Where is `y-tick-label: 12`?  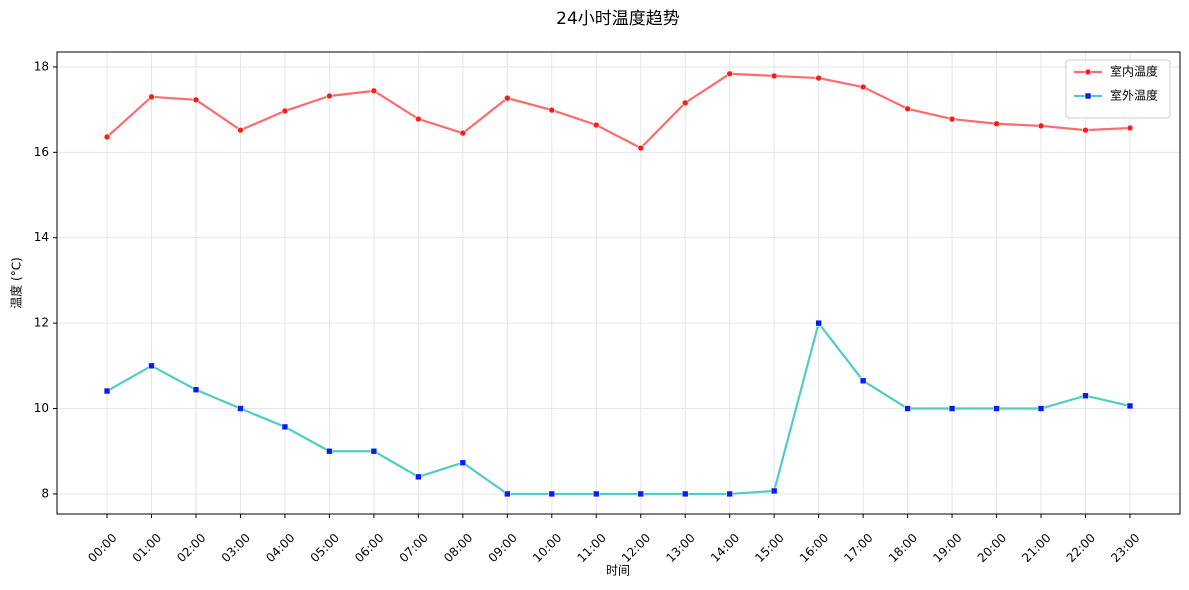 y-tick-label: 12 is located at coordinates (41, 323).